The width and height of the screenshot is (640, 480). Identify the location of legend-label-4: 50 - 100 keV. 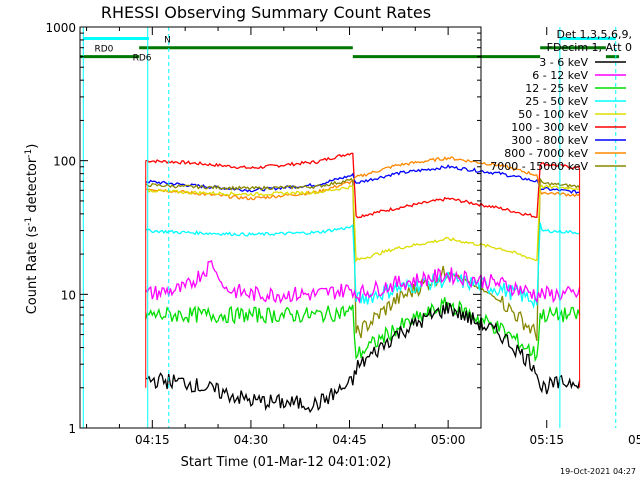
(553, 114).